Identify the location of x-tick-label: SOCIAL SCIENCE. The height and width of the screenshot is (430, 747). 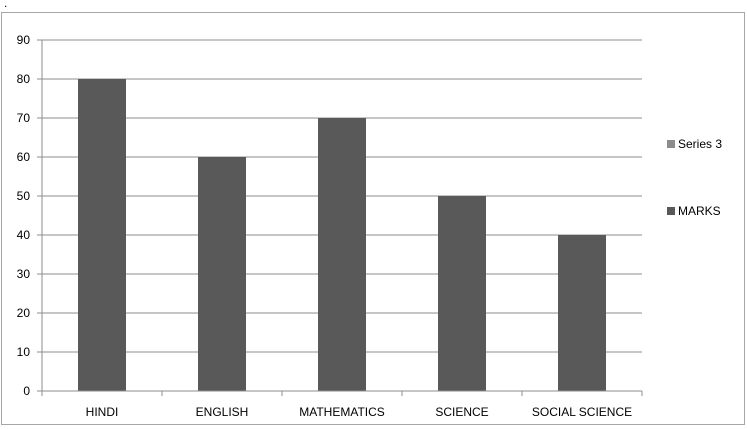
(582, 412).